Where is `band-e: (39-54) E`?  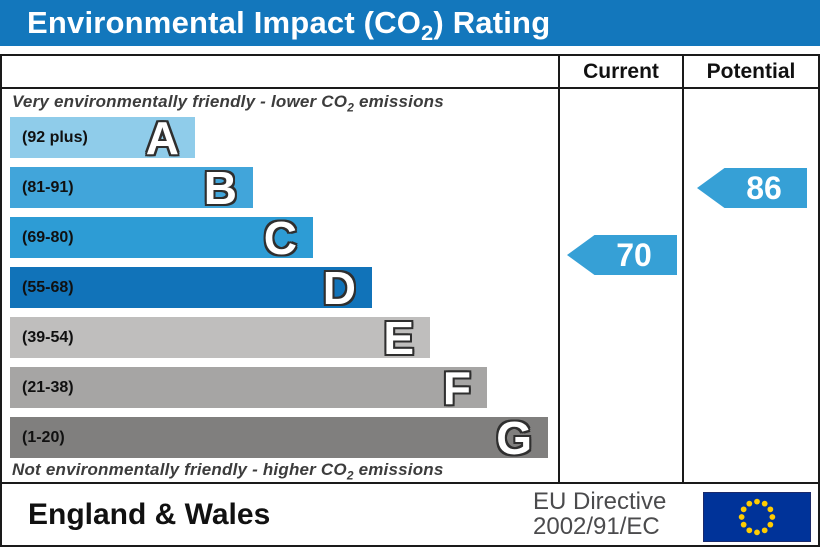 band-e: (39-54) E is located at coordinates (220, 337).